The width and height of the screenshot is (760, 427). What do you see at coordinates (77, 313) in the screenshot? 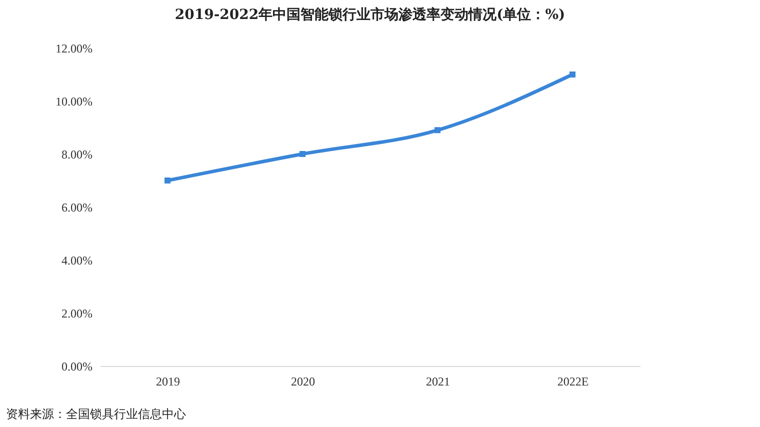
I see `y-tick-label: 2.00%` at bounding box center [77, 313].